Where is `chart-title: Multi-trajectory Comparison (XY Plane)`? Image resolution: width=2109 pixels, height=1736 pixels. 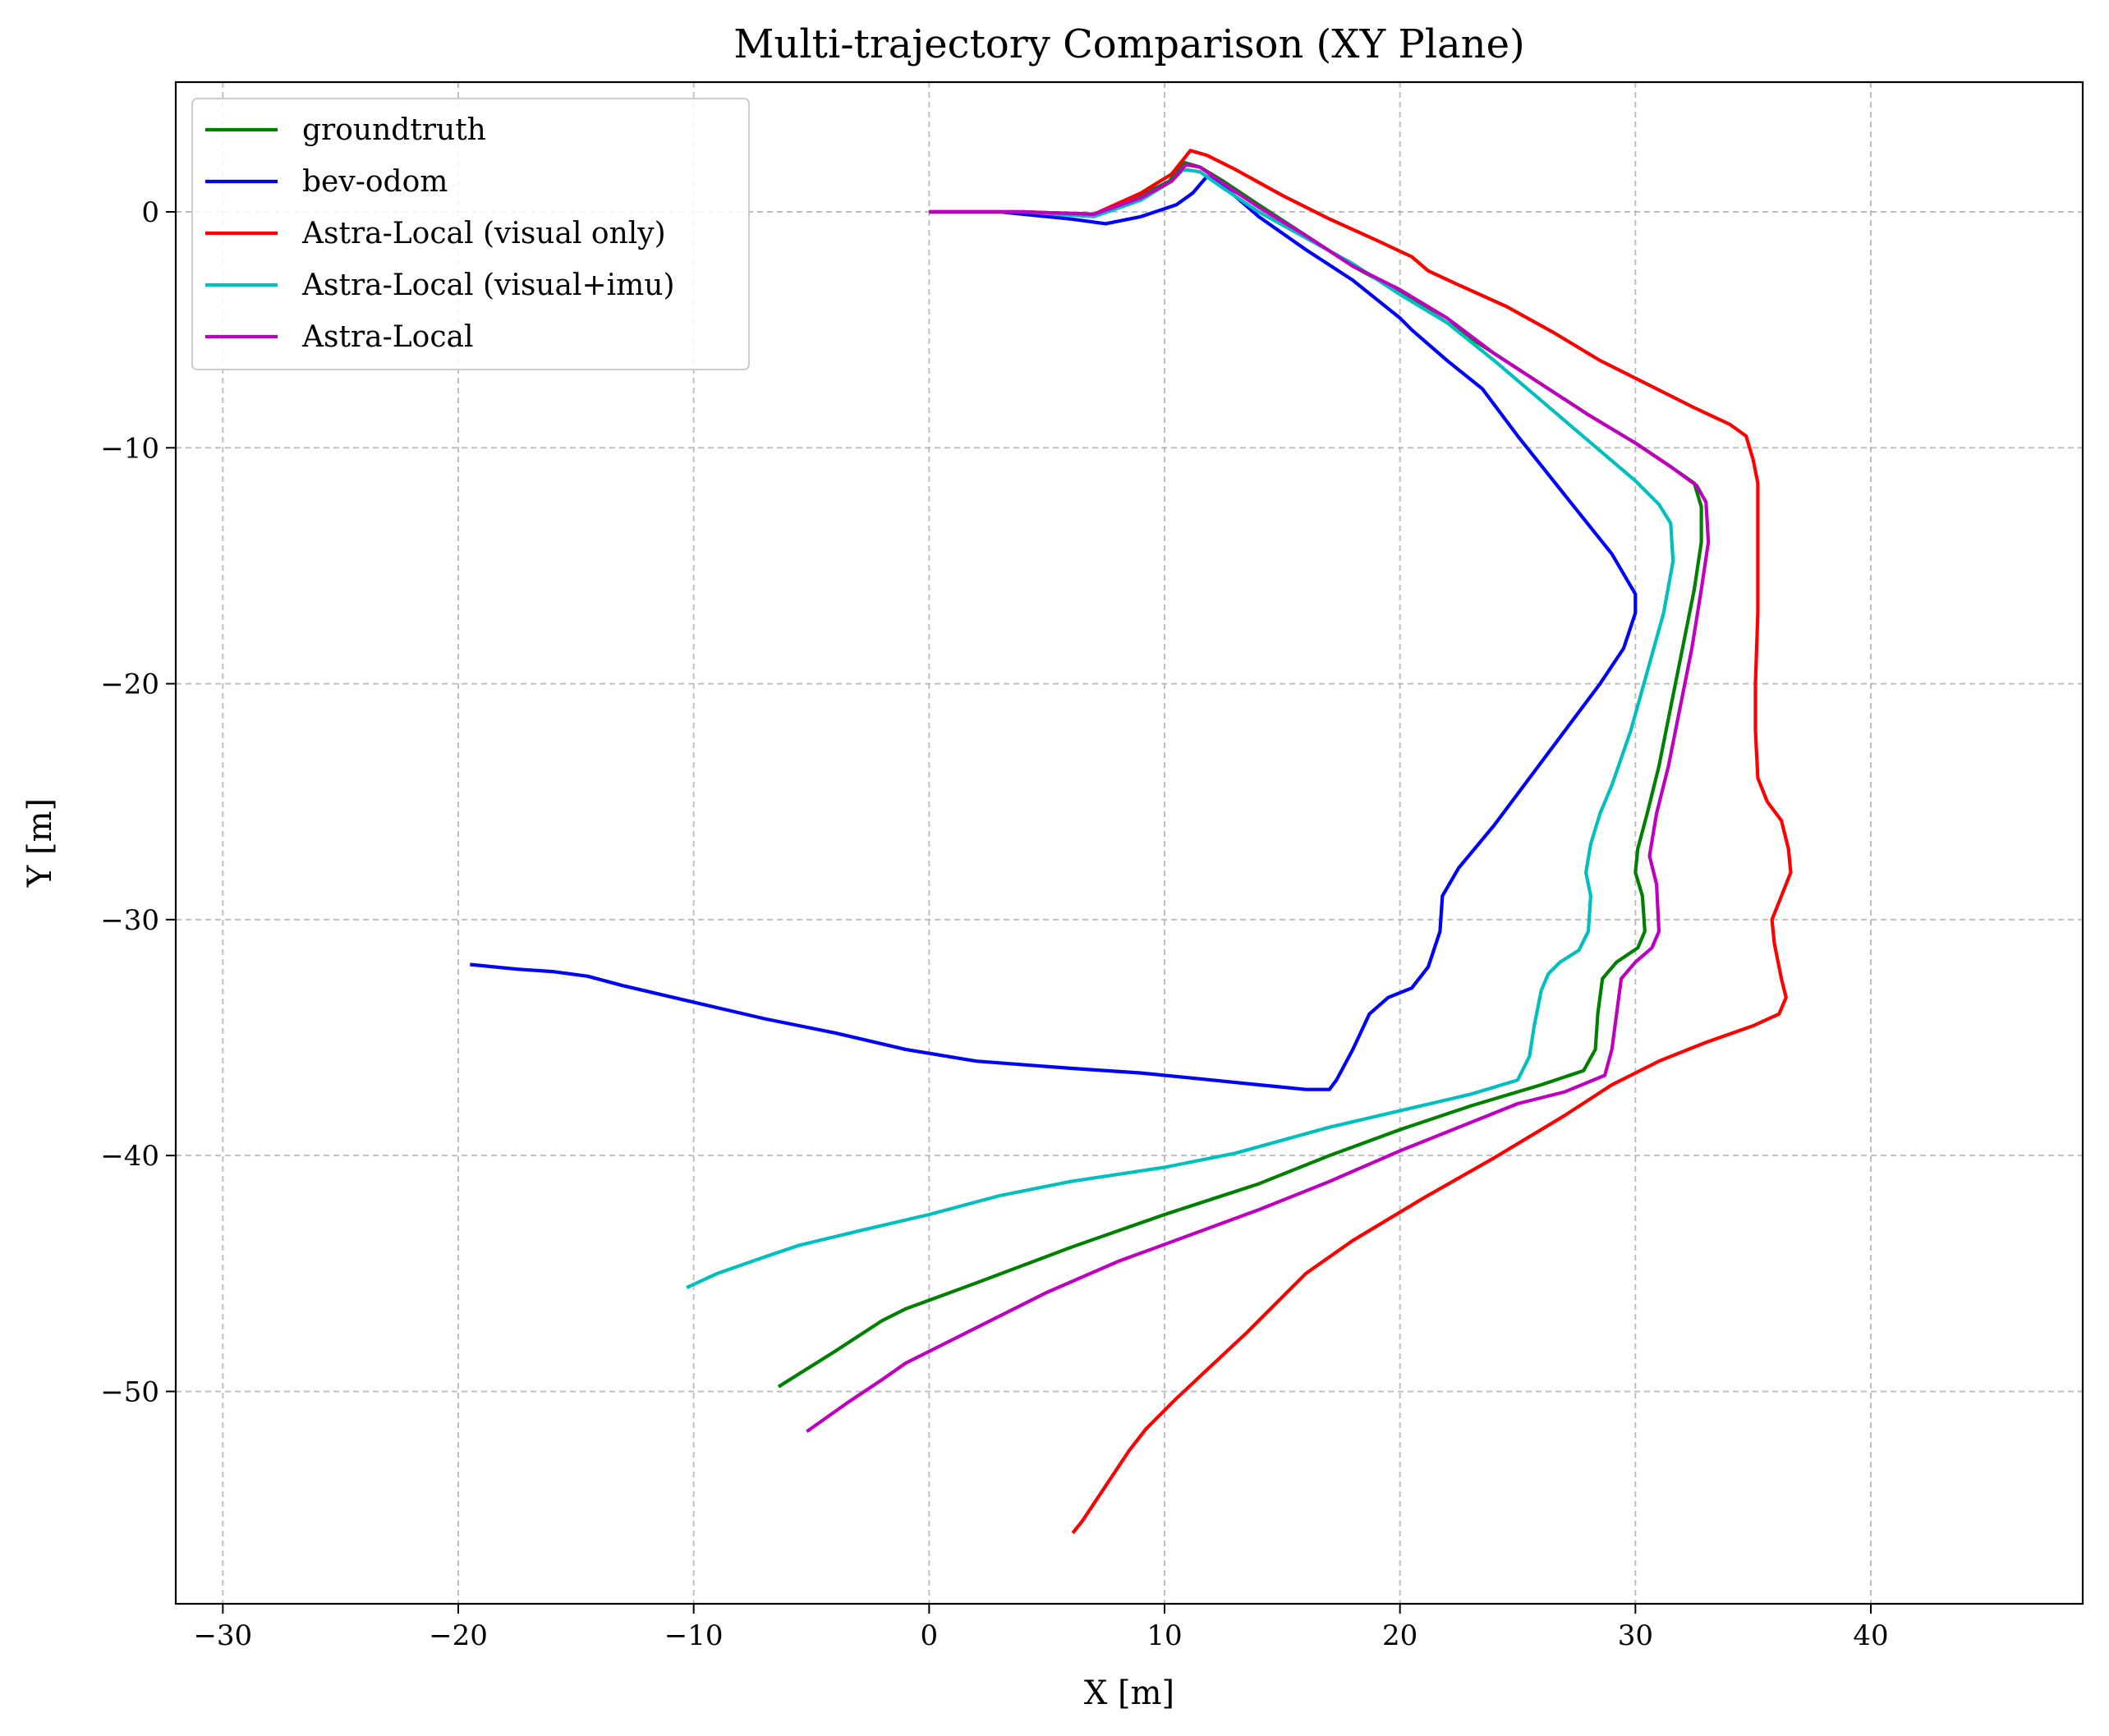 chart-title: Multi-trajectory Comparison (XY Plane) is located at coordinates (1128, 44).